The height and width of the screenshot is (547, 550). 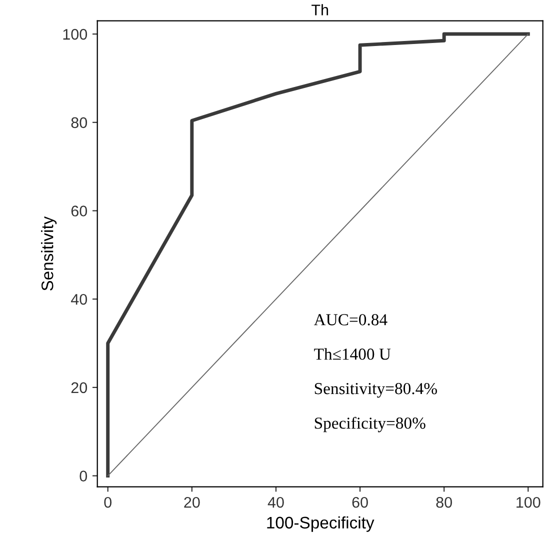 I want to click on y-tick-label: 100, so click(x=75, y=34).